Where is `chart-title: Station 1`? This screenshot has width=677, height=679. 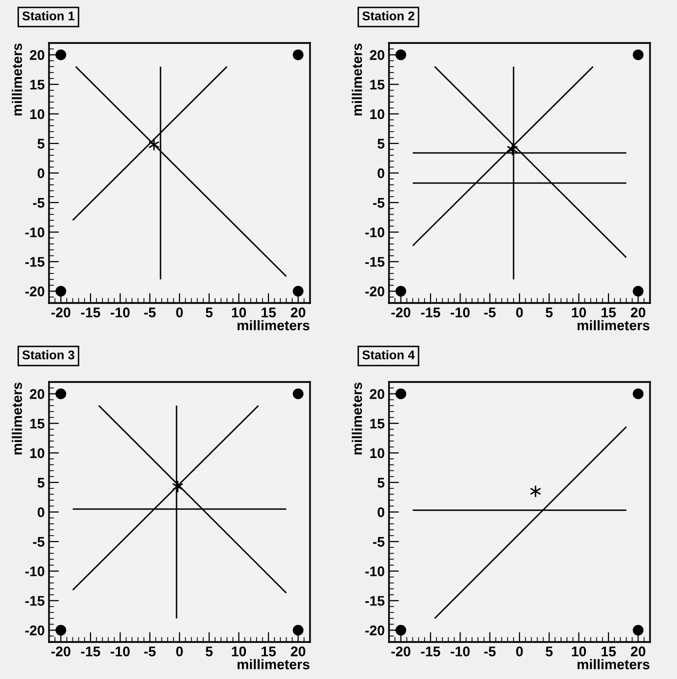 chart-title: Station 1 is located at coordinates (48, 15).